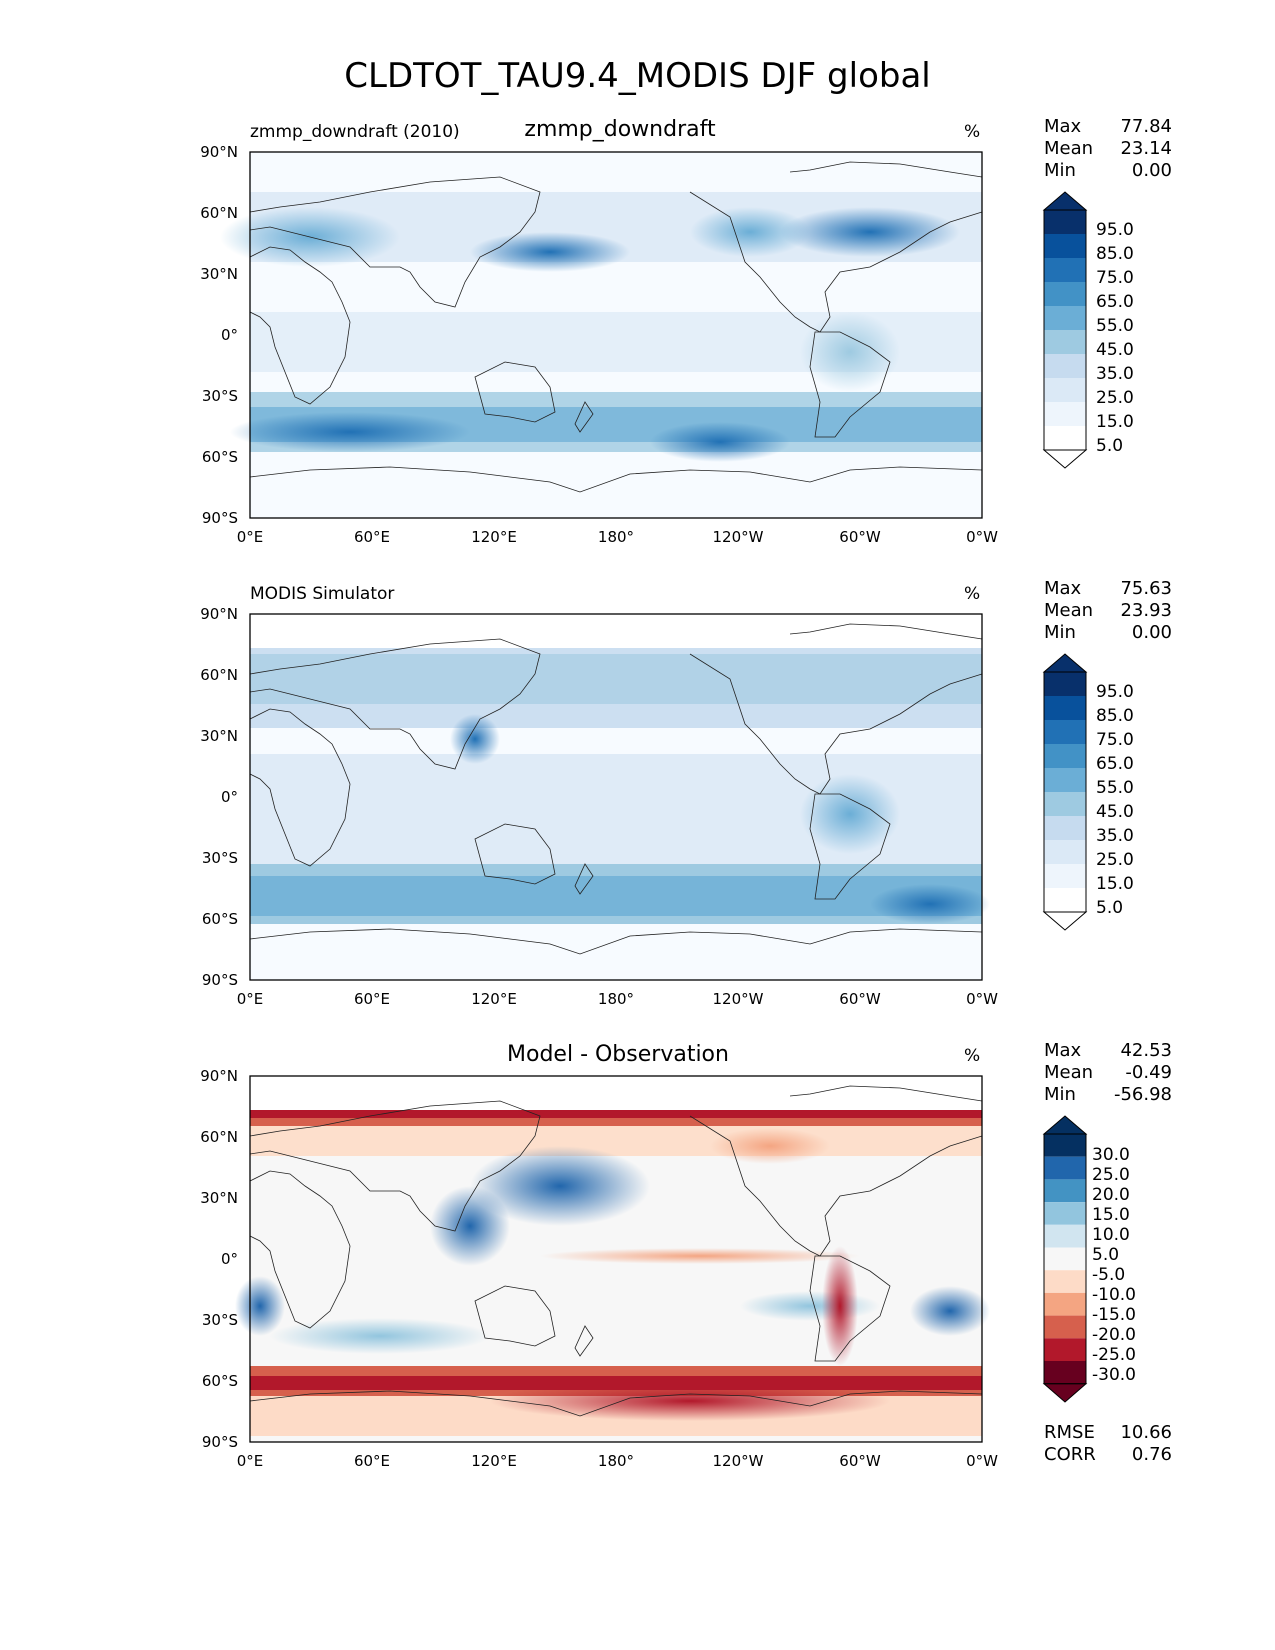 This screenshot has width=1275, height=1650. What do you see at coordinates (1115, 254) in the screenshot?
I see `colorbar-tick: 85.0` at bounding box center [1115, 254].